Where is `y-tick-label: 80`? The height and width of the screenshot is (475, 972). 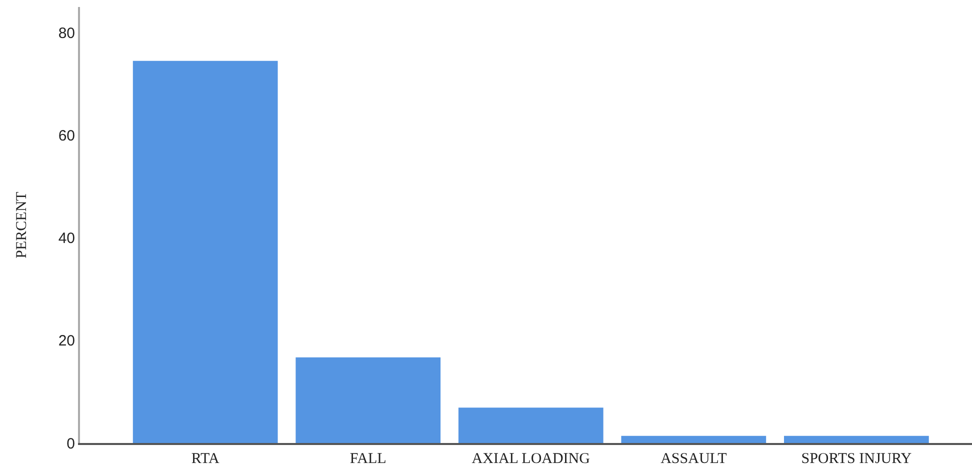
y-tick-label: 80 is located at coordinates (66, 33).